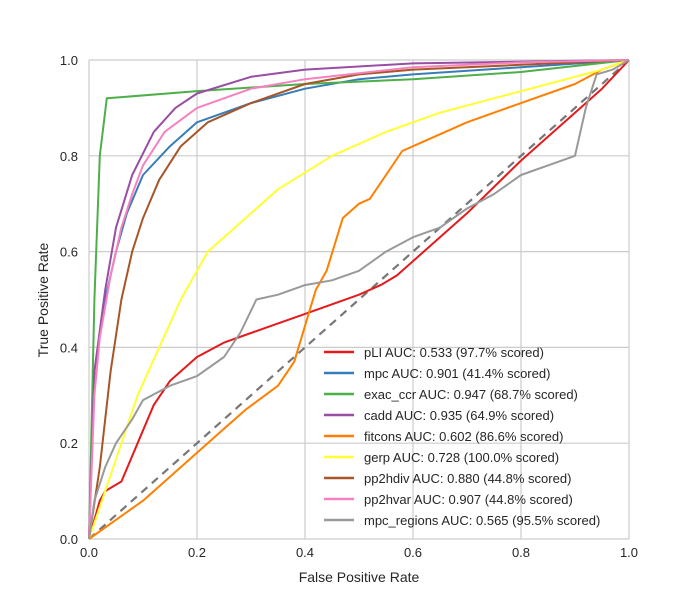 This screenshot has height=600, width=700. I want to click on legend-label: fitcons AUC: 0.602 (86.6% scored), so click(463, 436).